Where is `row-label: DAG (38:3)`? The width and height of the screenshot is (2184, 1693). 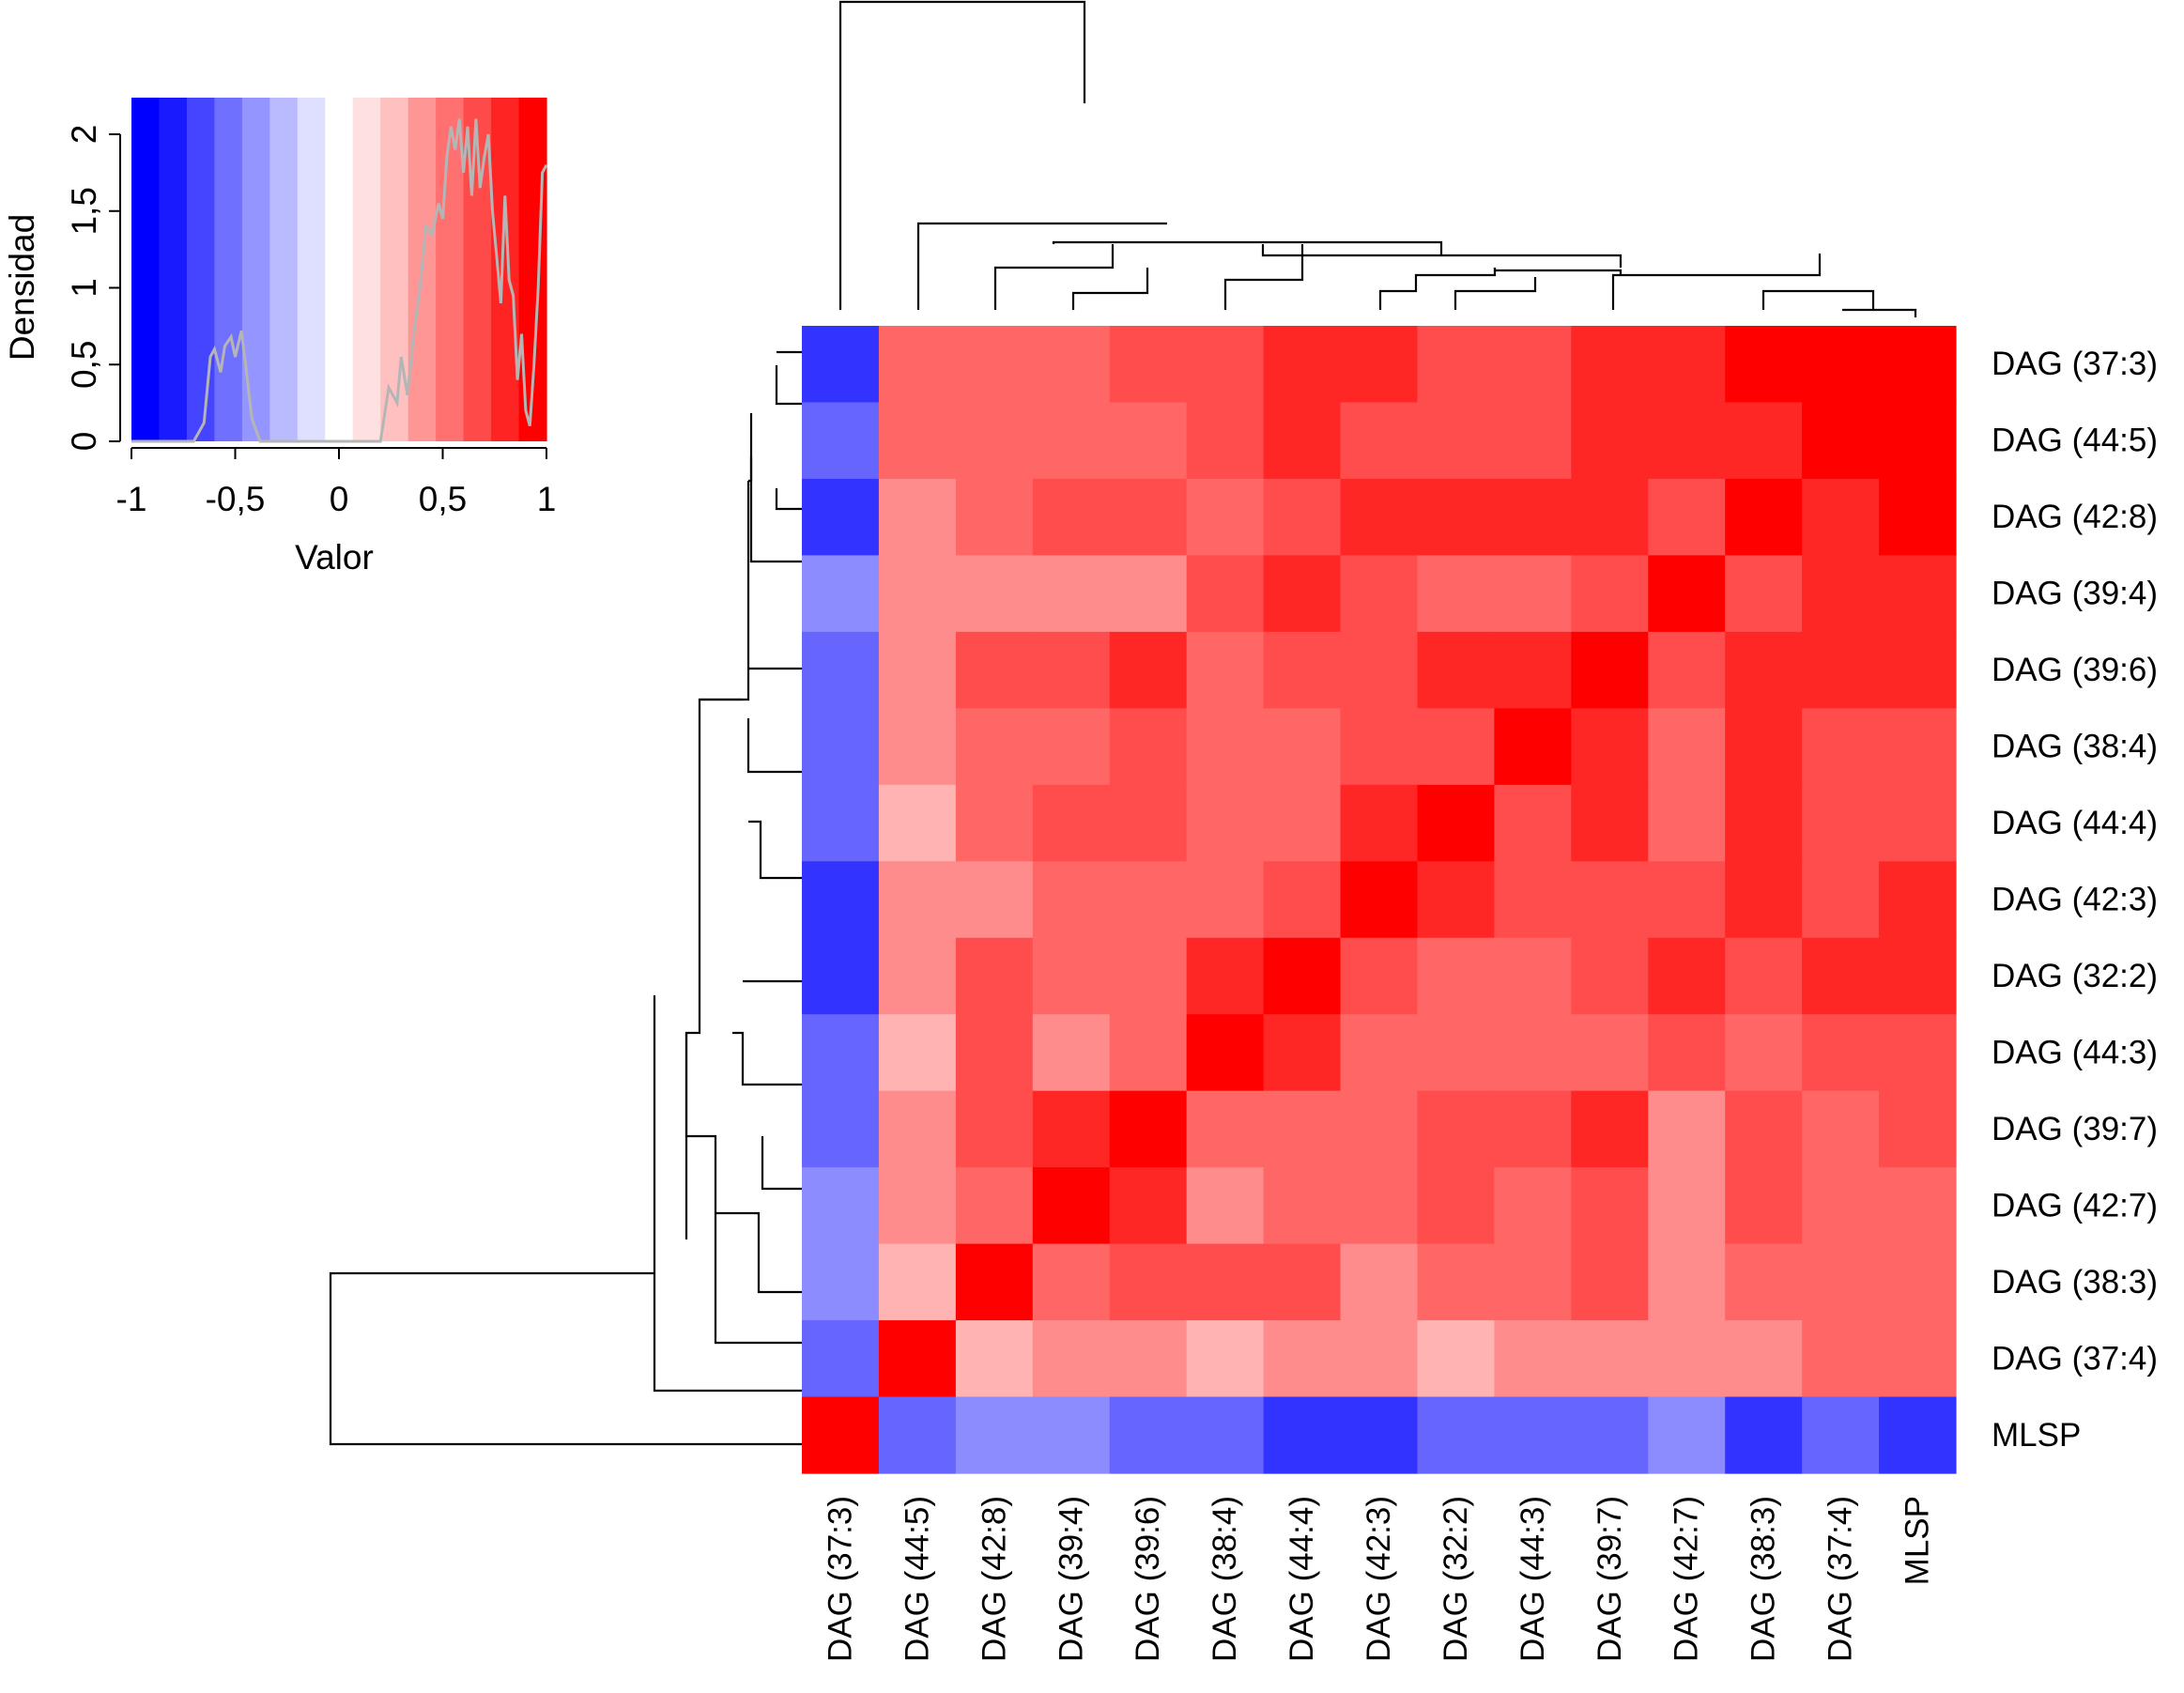
row-label: DAG (38:3) is located at coordinates (2075, 1283).